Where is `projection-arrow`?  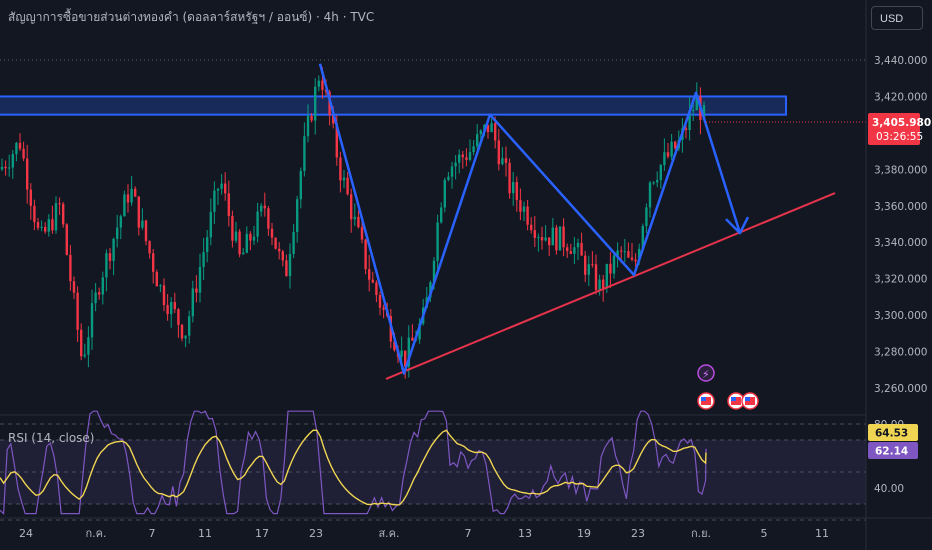
projection-arrow is located at coordinates (737, 225).